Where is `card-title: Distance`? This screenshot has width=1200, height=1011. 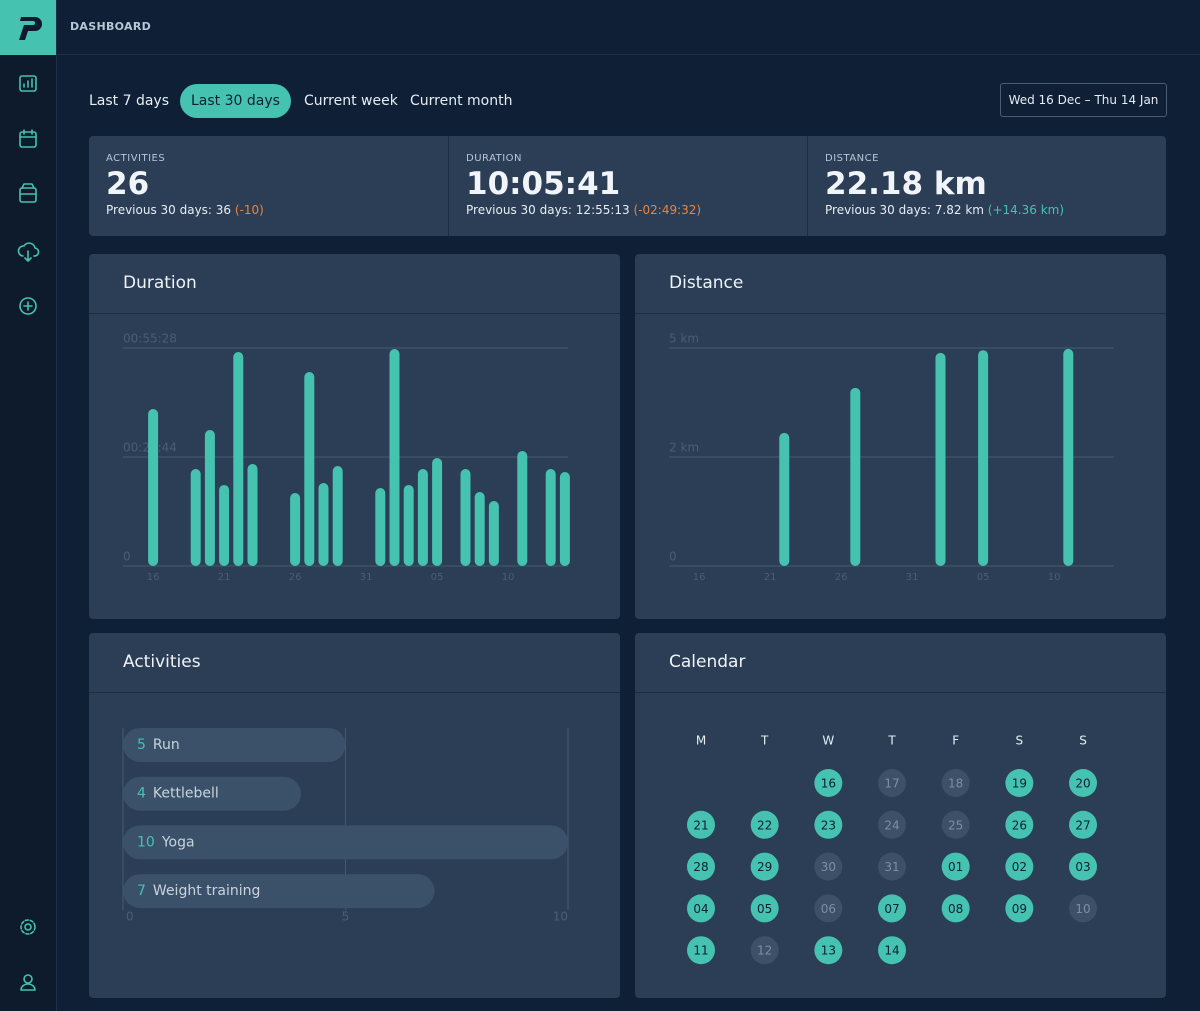
card-title: Distance is located at coordinates (706, 283).